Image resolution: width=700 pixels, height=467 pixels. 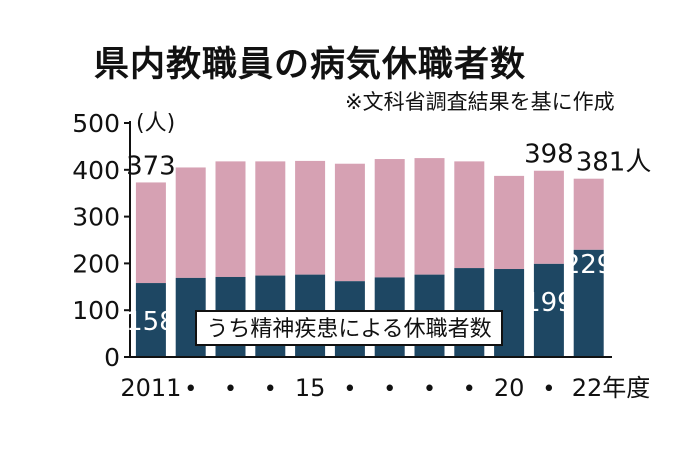 What do you see at coordinates (389, 218) in the screenshot?
I see `bar-other-2017` at bounding box center [389, 218].